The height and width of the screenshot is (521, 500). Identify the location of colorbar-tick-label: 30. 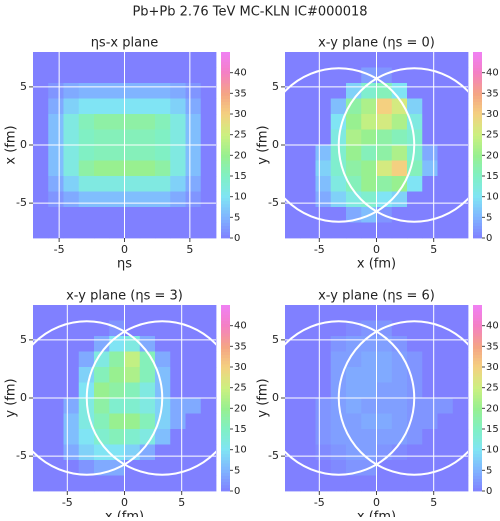
(240, 367).